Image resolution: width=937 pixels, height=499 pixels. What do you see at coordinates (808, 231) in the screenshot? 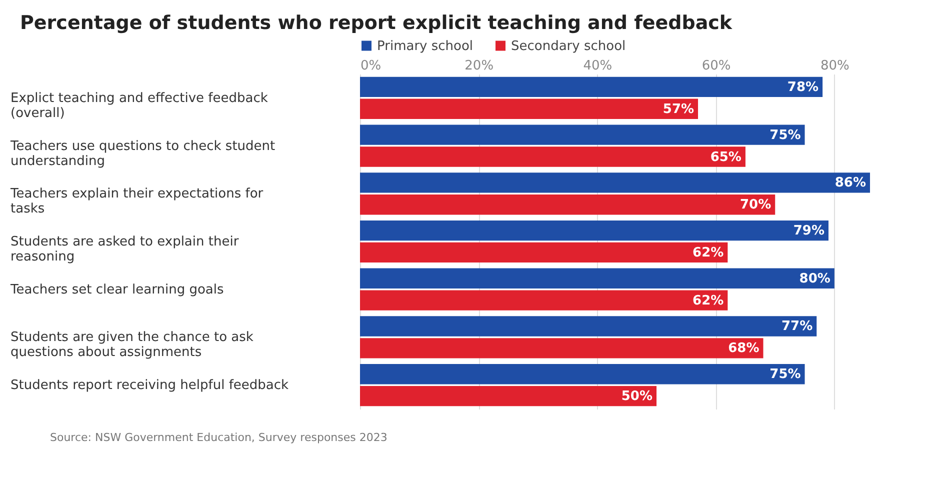
I see `data-label: 79%` at bounding box center [808, 231].